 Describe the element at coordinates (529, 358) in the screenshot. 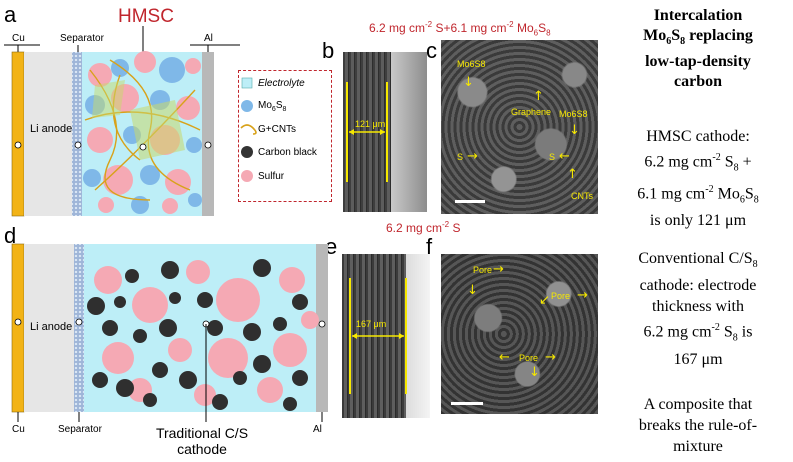

I see `sem-f-pore-3: Pore` at that location.